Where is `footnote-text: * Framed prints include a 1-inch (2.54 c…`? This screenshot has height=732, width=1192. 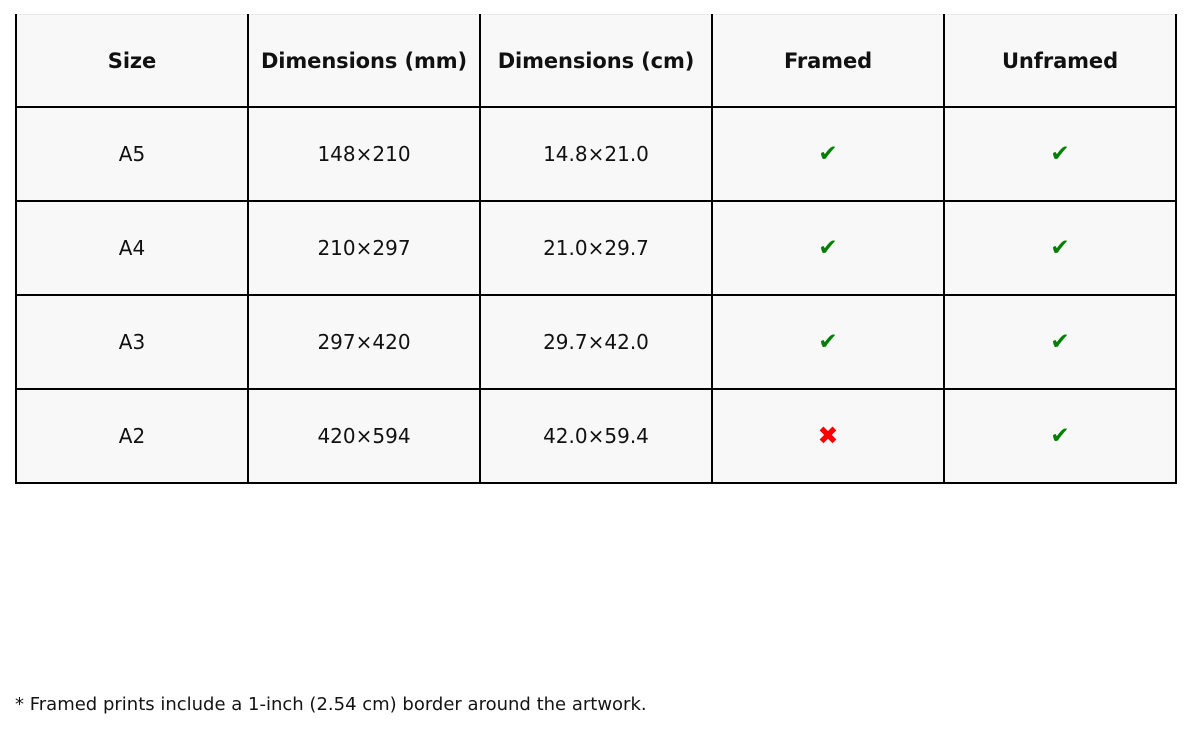
footnote-text: * Framed prints include a 1-inch (2.54 c… is located at coordinates (331, 704).